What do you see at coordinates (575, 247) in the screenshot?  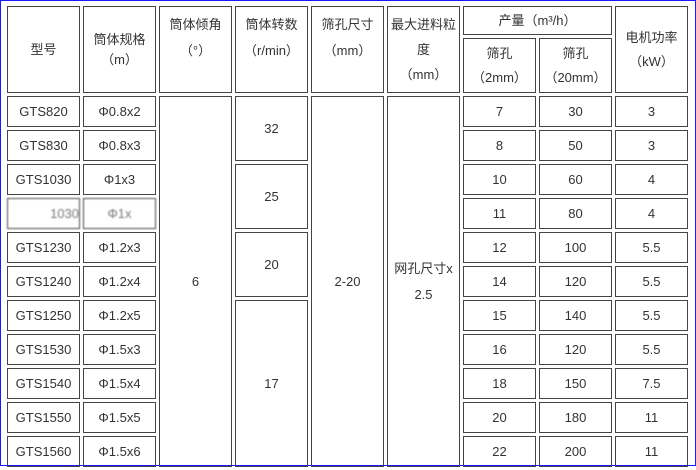 I see `cell-cap-20mm: 100` at bounding box center [575, 247].